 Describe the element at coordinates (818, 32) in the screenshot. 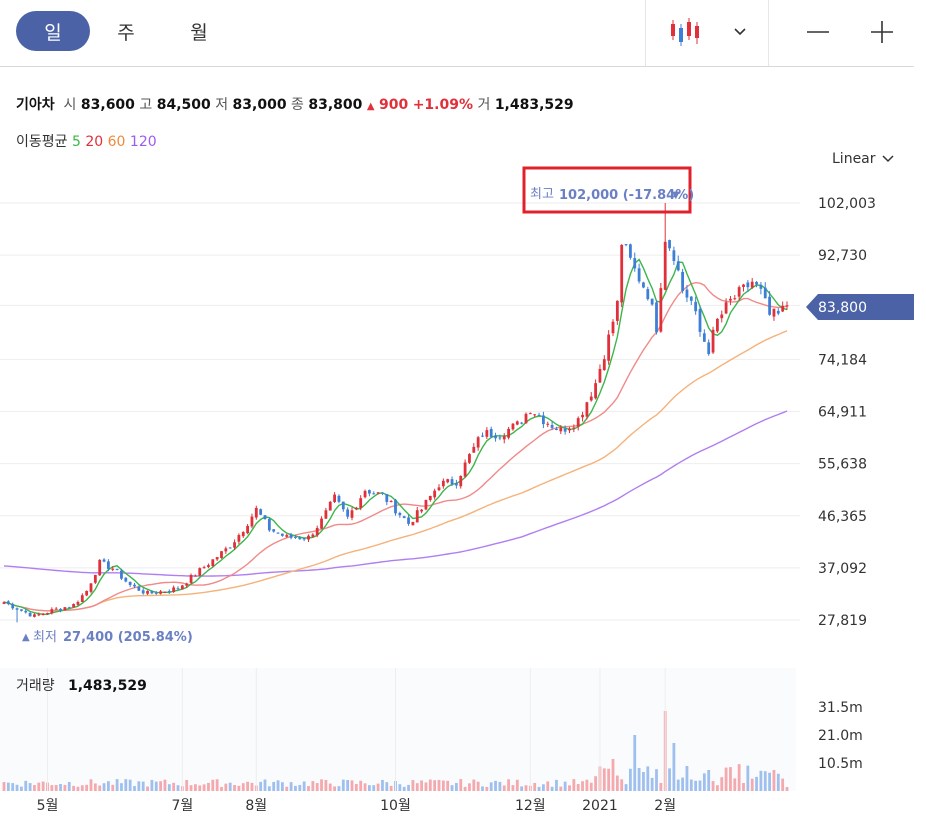

I see `minus-icon` at that location.